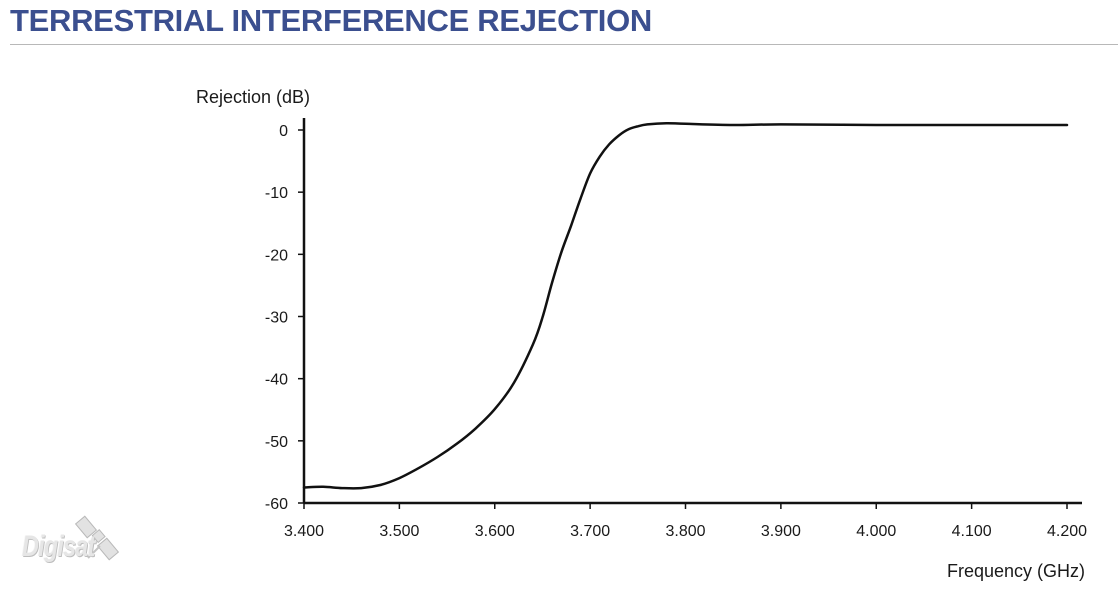  Describe the element at coordinates (876, 531) in the screenshot. I see `x-tick-label: 4.000` at that location.